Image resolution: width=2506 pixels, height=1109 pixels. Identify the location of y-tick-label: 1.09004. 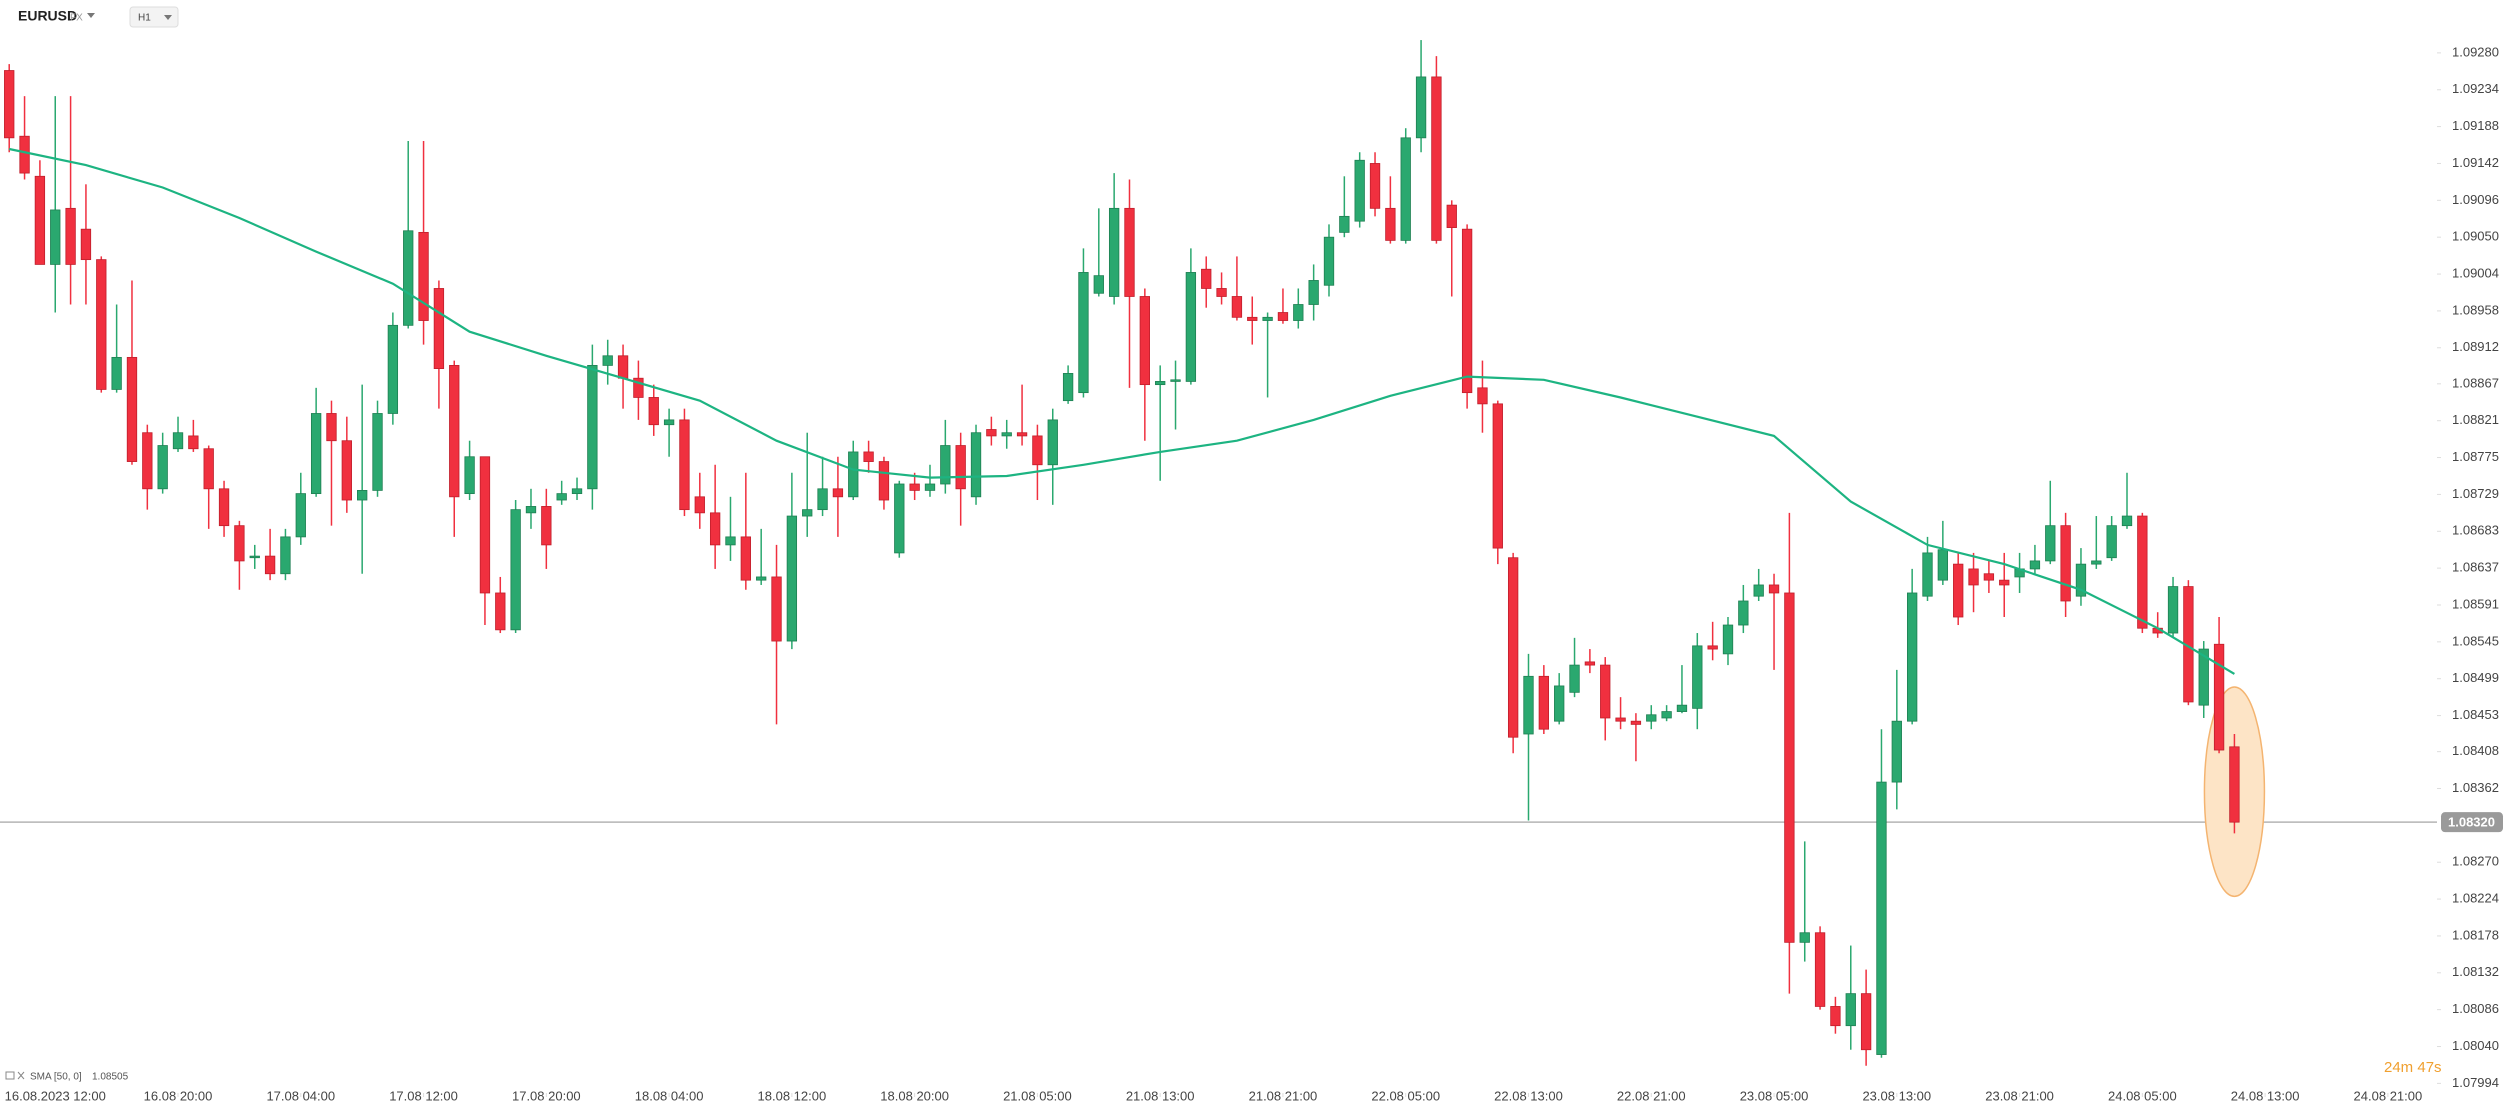
(2475, 272).